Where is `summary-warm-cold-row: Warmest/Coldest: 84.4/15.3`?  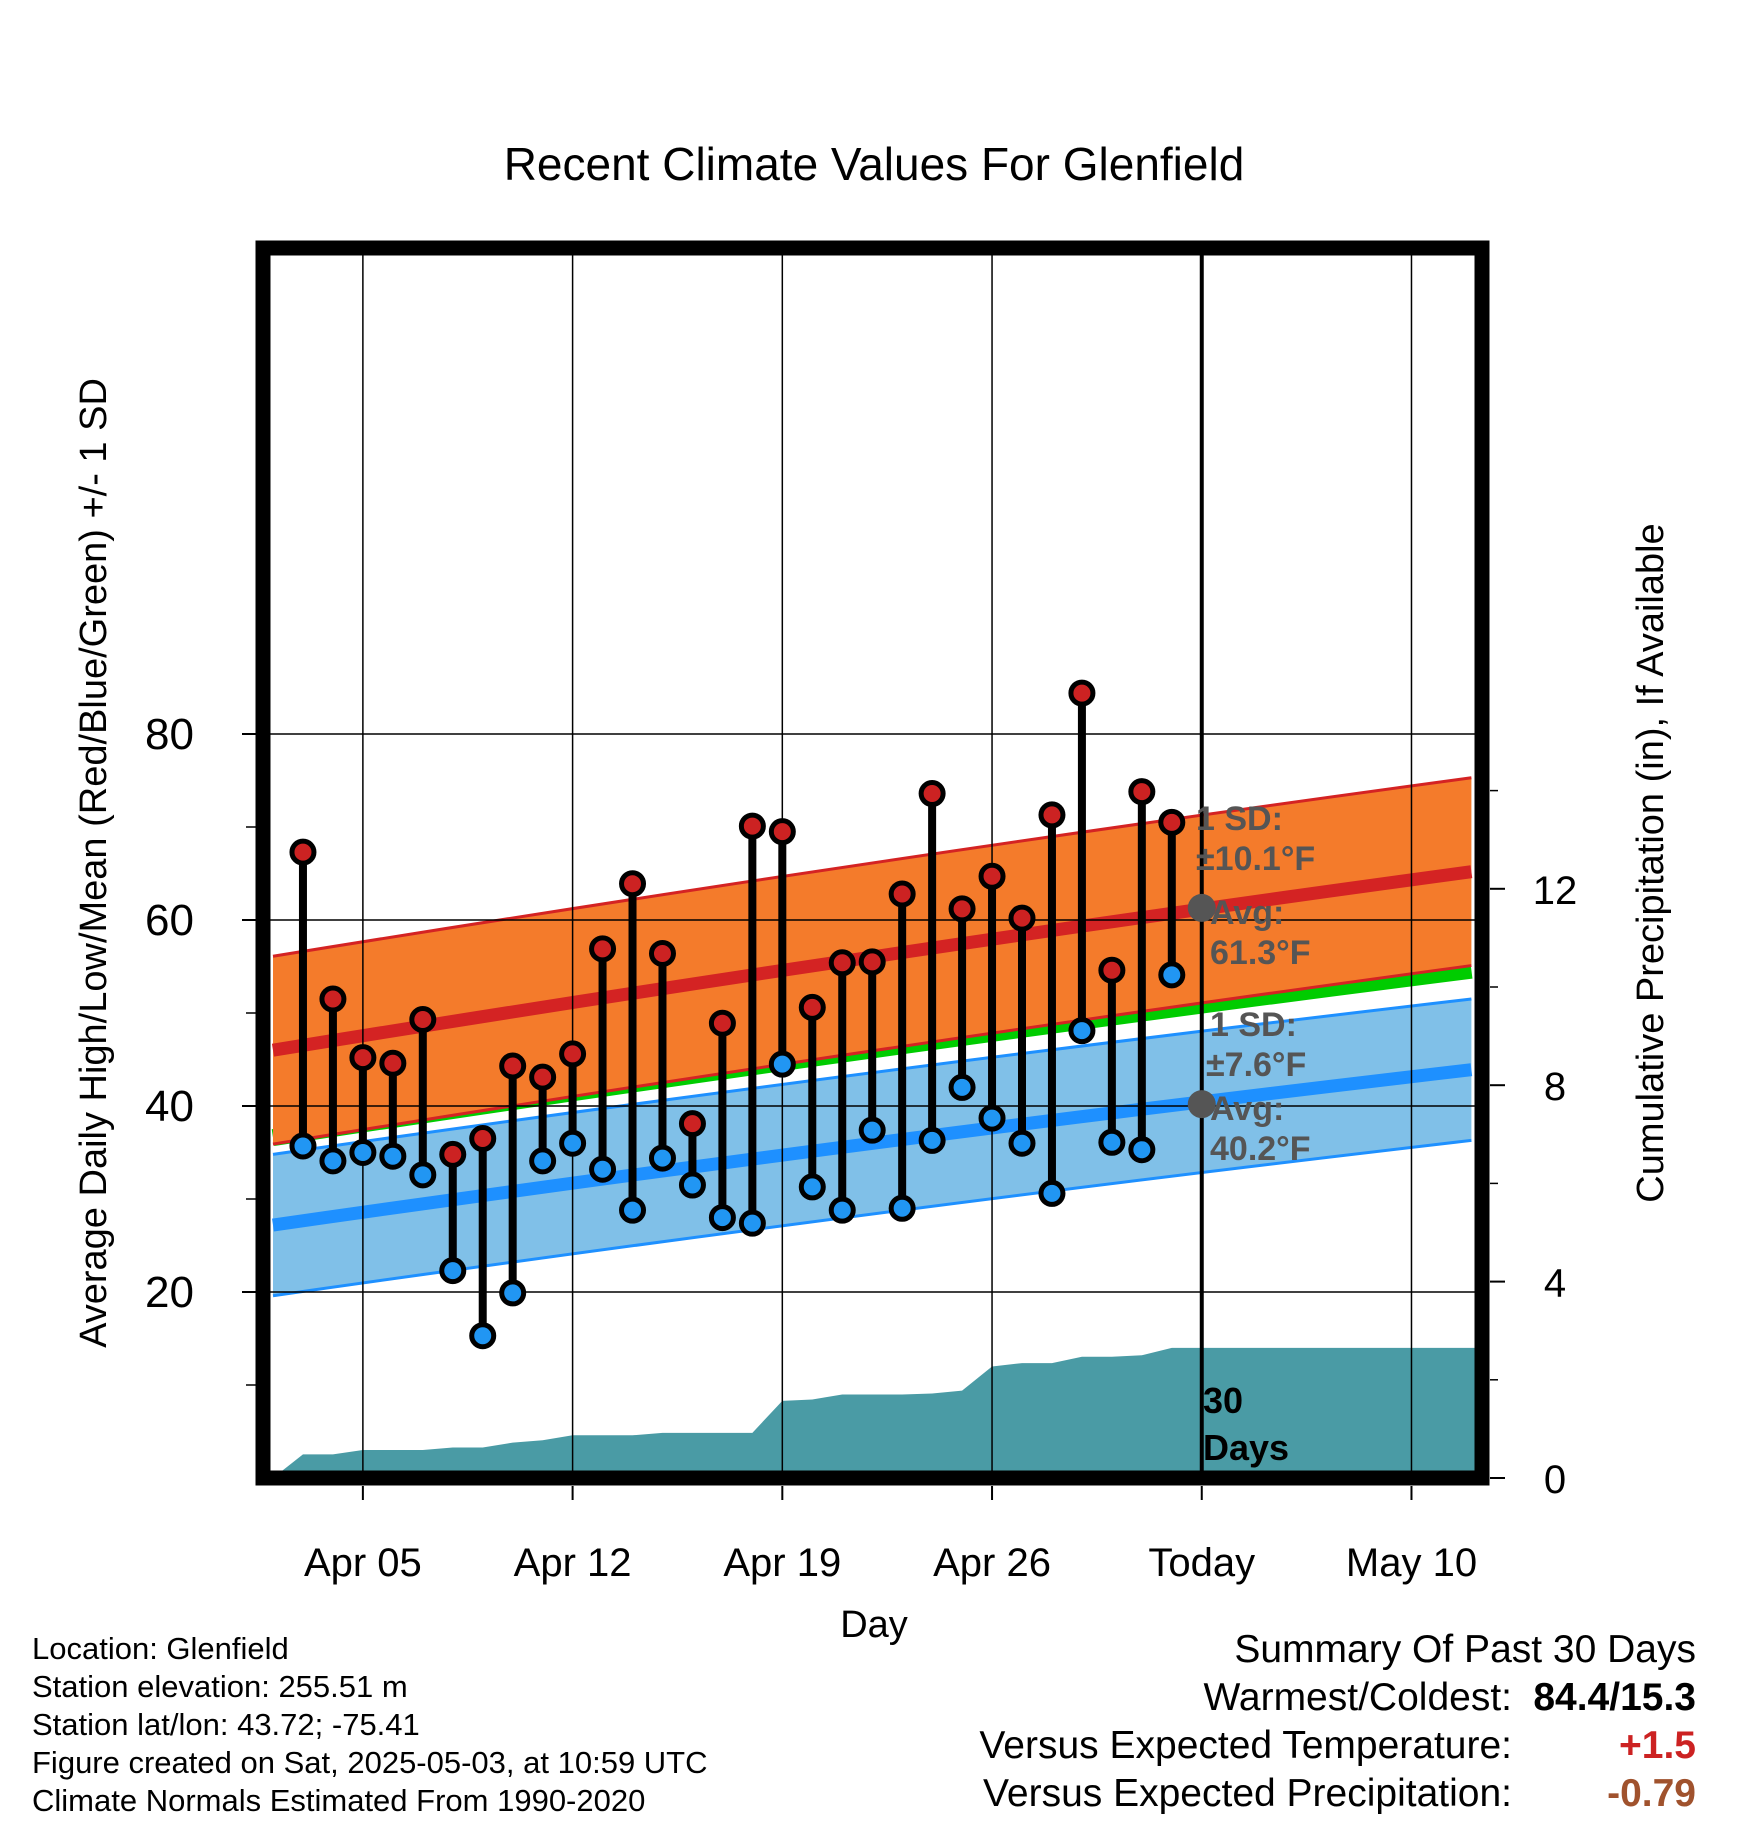 summary-warm-cold-row: Warmest/Coldest: 84.4/15.3 is located at coordinates (1337, 1698).